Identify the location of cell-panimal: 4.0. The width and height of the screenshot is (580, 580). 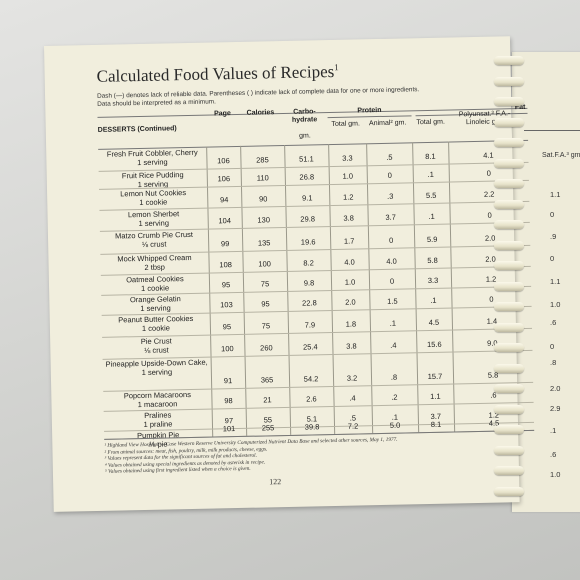
(391, 261).